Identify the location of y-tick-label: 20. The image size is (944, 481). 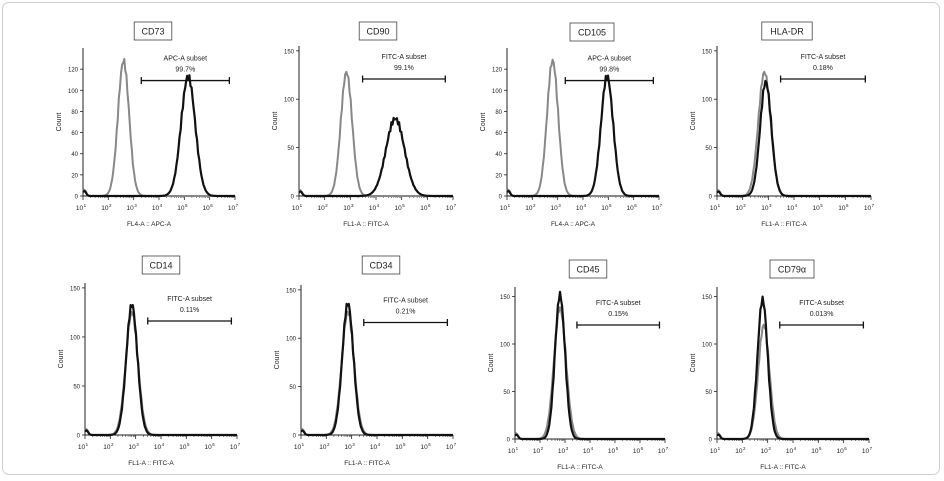
(498, 176).